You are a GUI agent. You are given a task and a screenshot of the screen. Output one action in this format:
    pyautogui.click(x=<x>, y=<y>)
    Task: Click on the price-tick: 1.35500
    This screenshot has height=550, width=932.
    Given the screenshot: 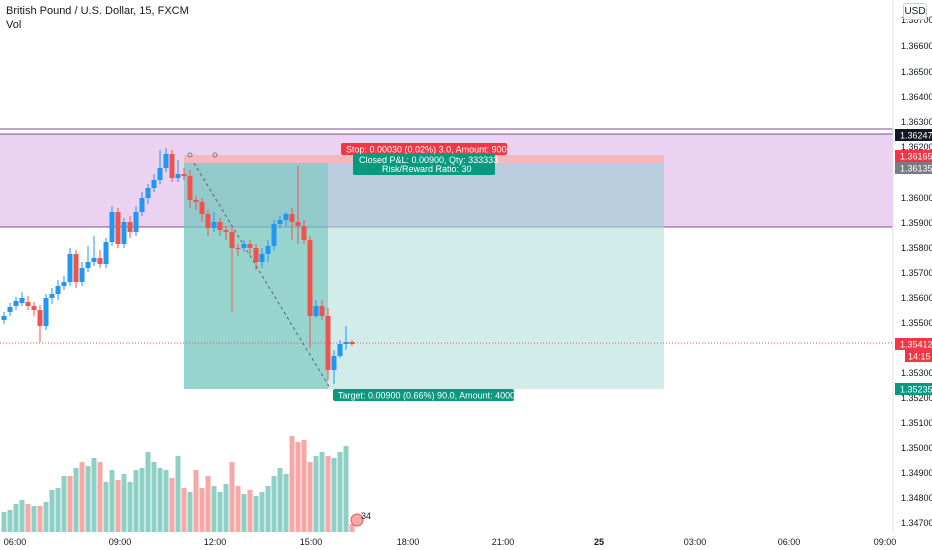 What is the action you would take?
    pyautogui.click(x=916, y=323)
    